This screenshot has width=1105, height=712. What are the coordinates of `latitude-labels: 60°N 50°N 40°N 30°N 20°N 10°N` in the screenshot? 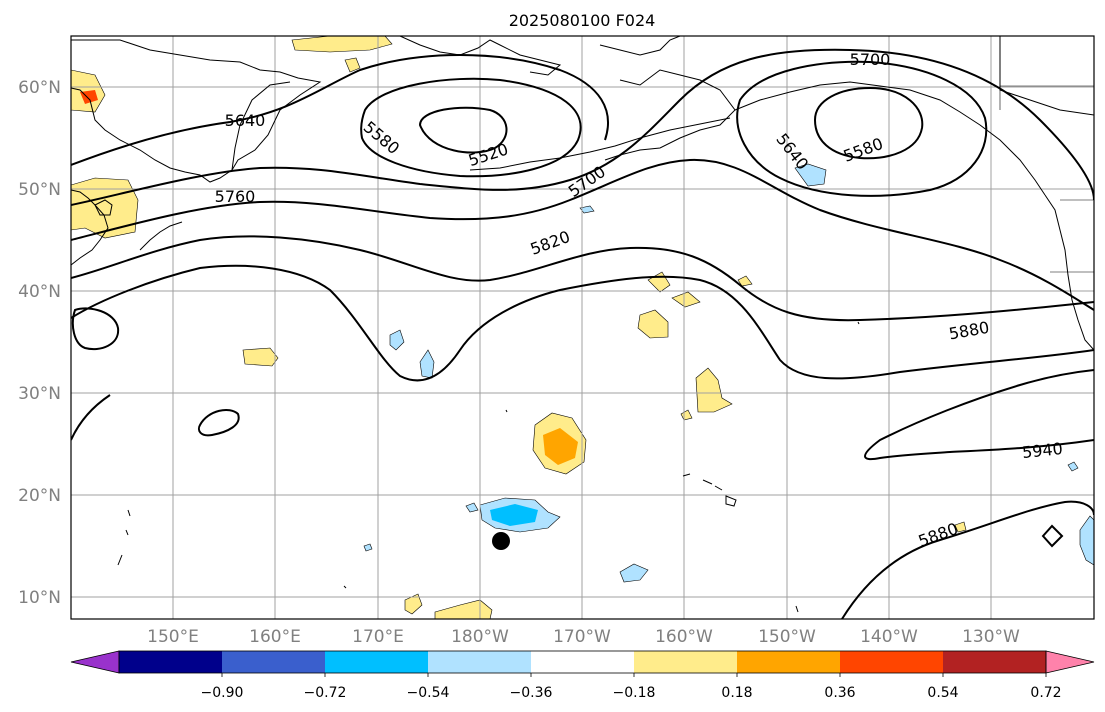 It's located at (39, 343).